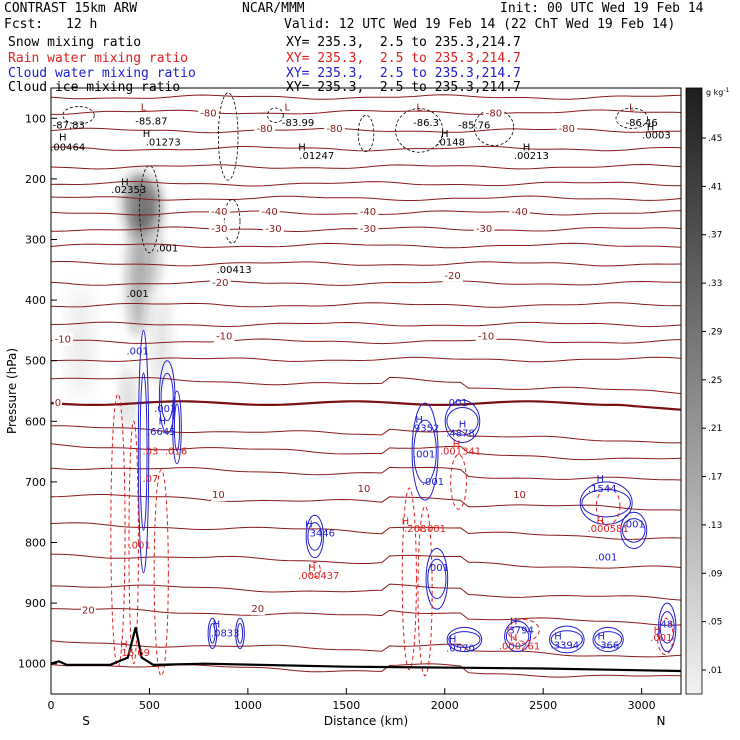  I want to click on colorbar-unit: g kg-1, so click(718, 92).